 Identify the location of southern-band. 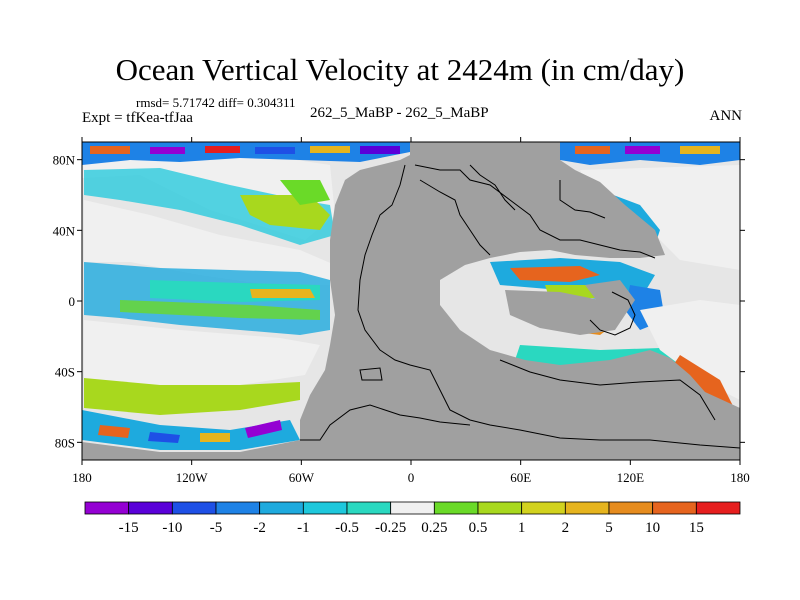
(191, 430).